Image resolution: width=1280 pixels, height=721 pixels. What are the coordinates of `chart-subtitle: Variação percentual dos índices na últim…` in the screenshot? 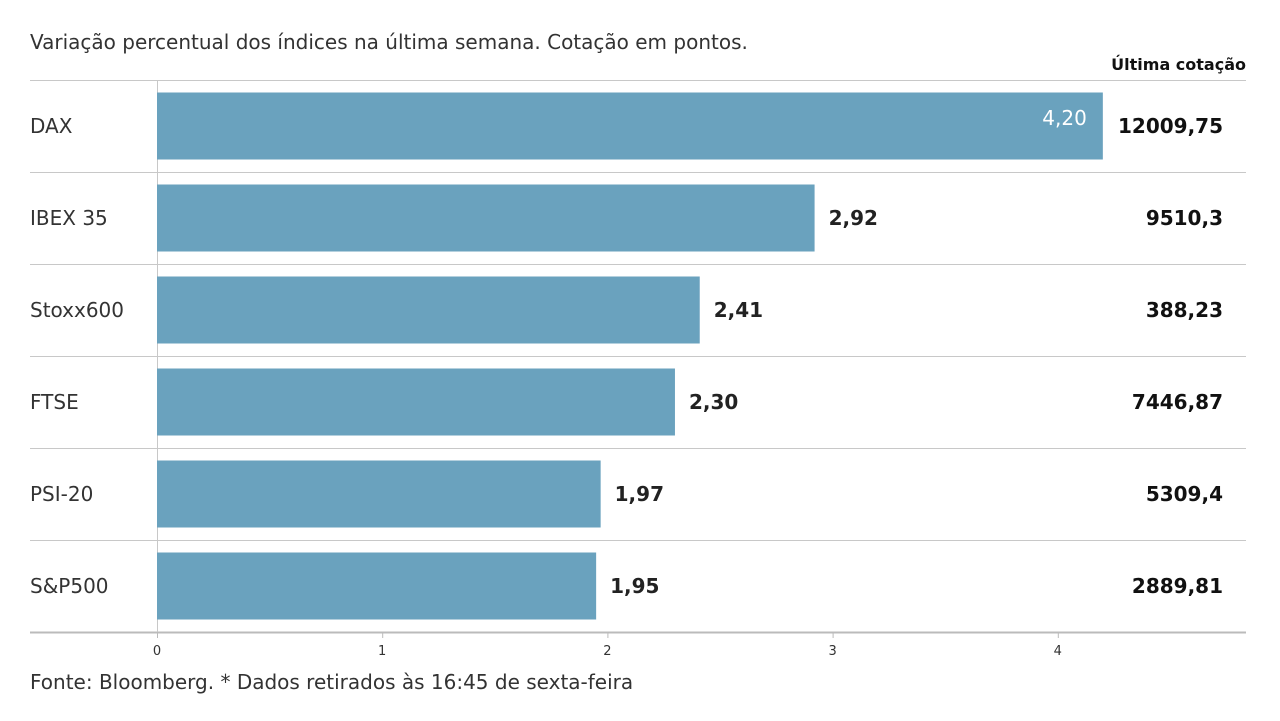 It's located at (389, 42).